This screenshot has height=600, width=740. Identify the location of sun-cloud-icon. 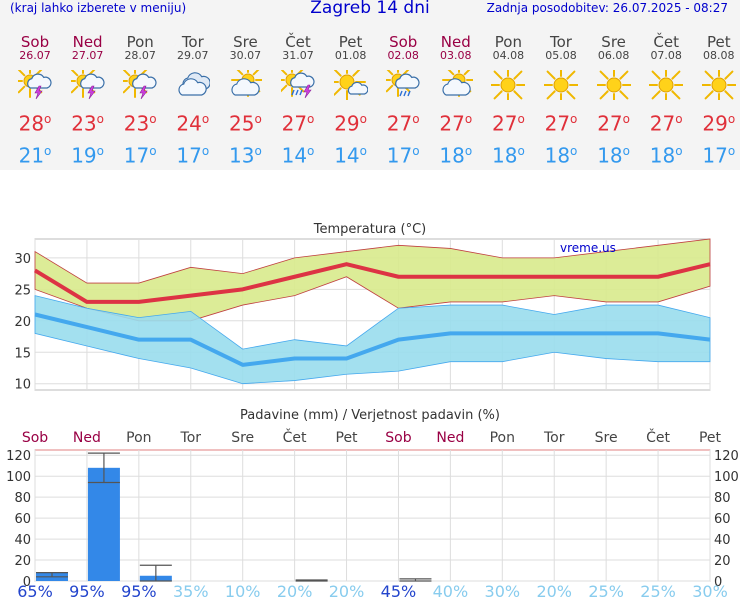
(457, 81).